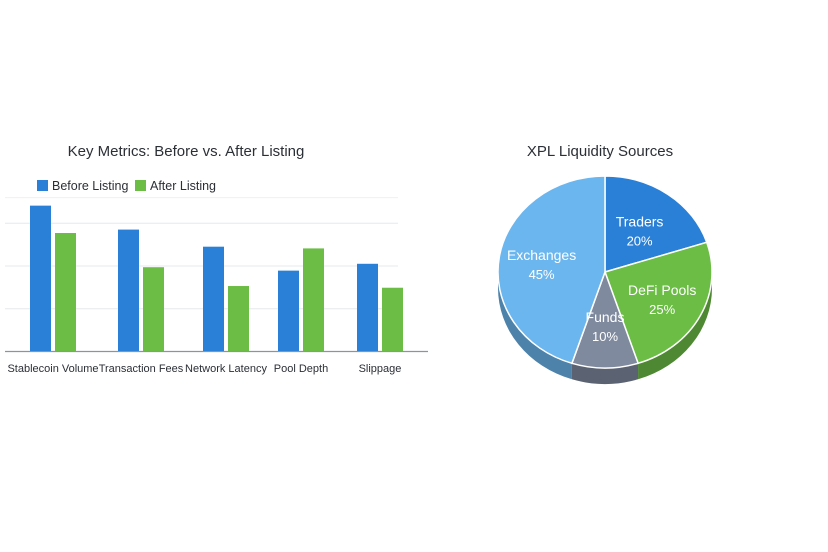  What do you see at coordinates (675, 326) in the screenshot?
I see `pie-side-defi-pools` at bounding box center [675, 326].